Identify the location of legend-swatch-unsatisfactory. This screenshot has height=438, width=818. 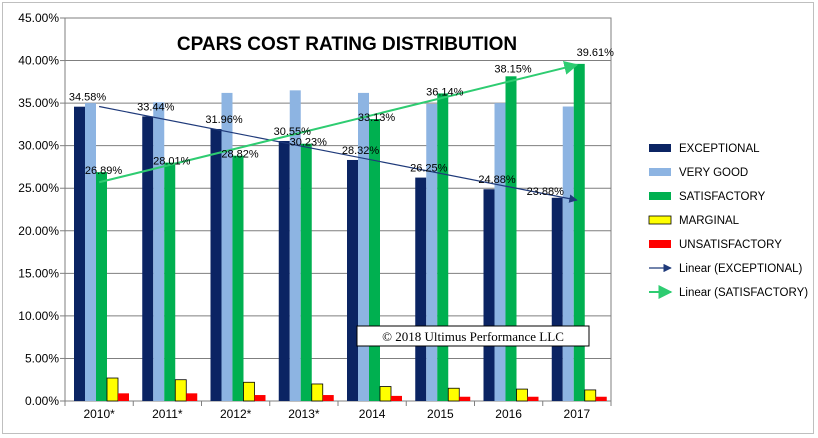
(660, 244).